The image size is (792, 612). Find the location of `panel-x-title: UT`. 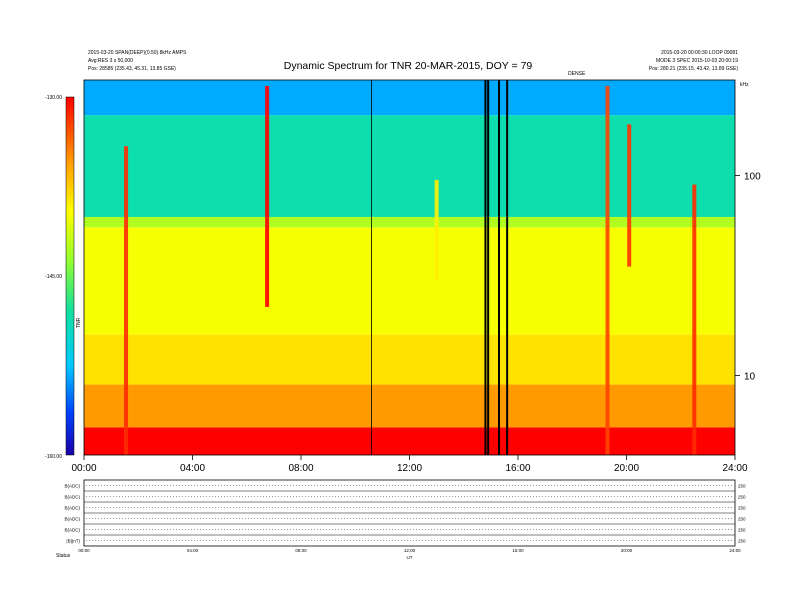

panel-x-title: UT is located at coordinates (410, 557).